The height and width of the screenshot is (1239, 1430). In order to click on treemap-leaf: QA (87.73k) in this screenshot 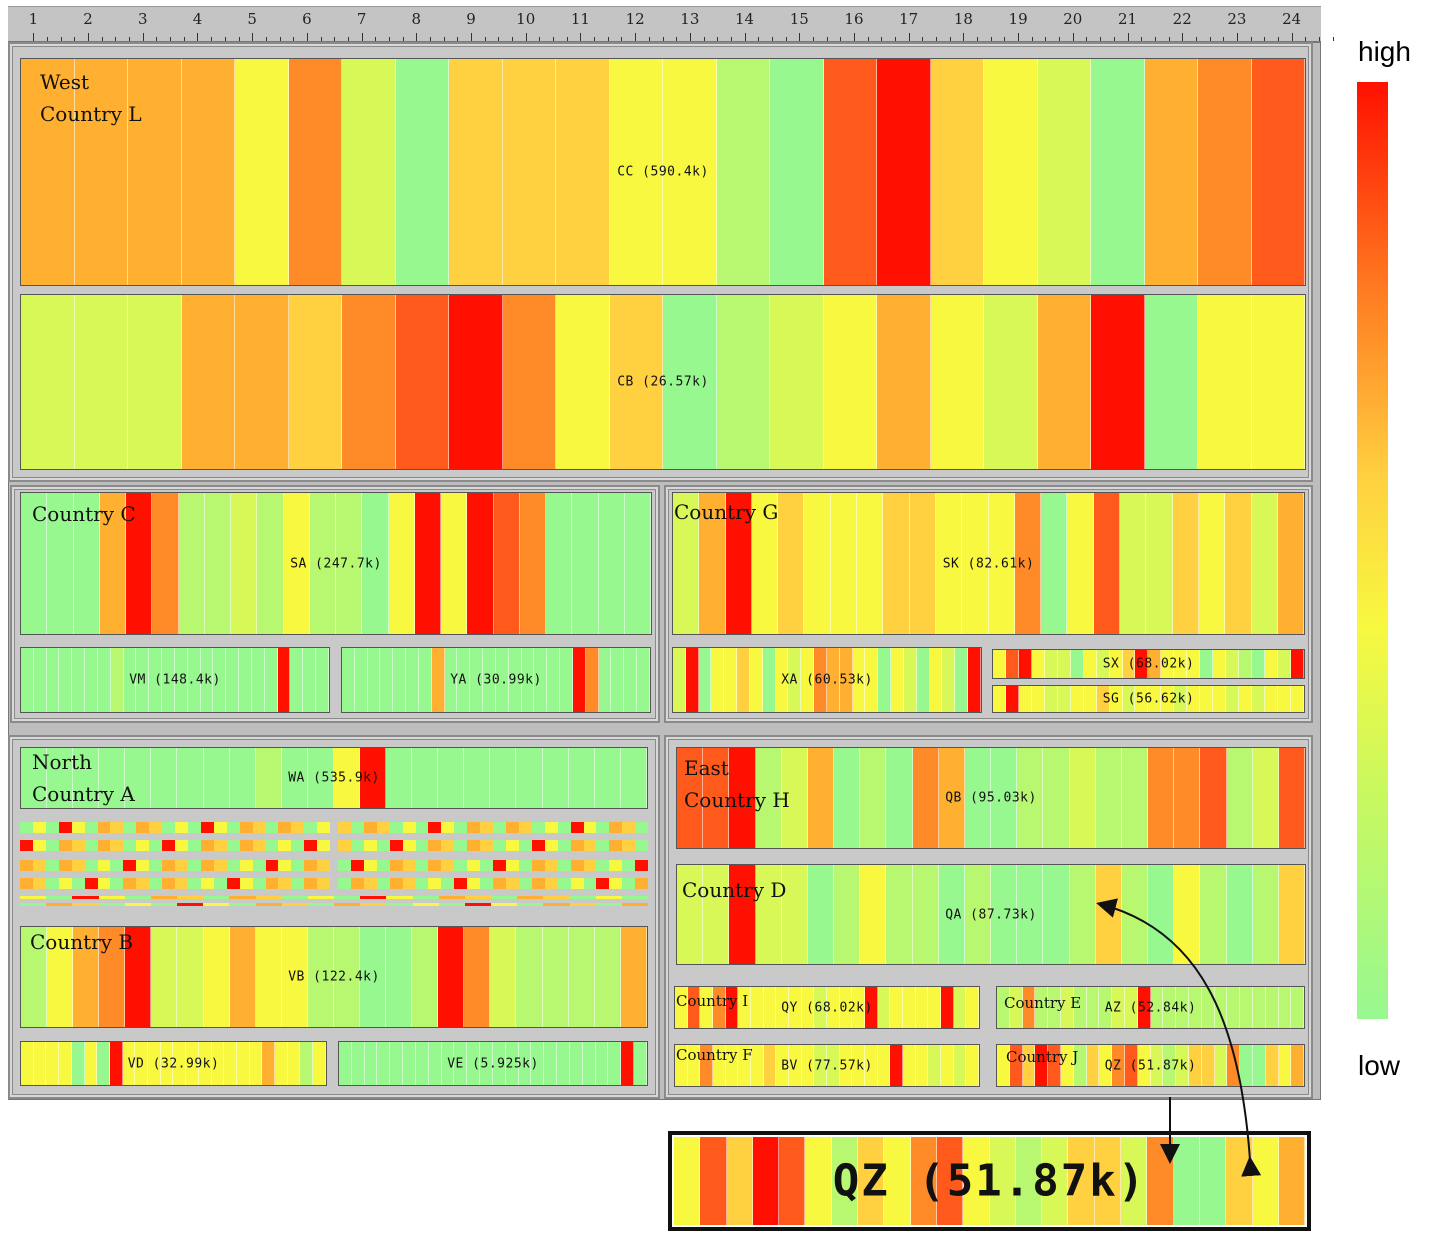, I will do `click(991, 914)`.